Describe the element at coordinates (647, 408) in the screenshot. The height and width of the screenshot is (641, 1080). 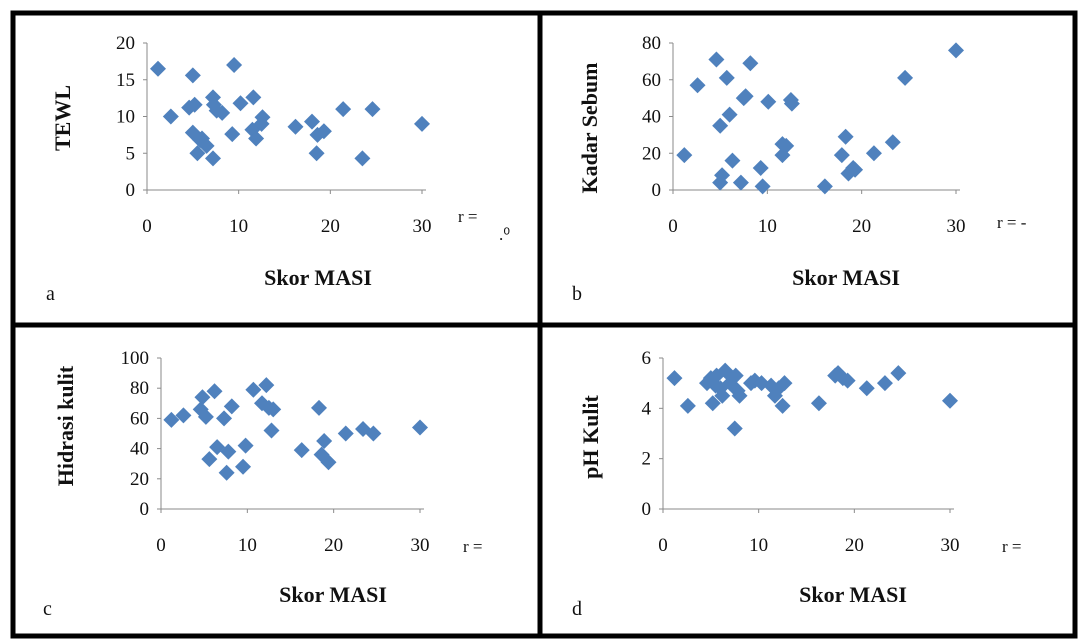
I see `y-tick-label: 4` at that location.